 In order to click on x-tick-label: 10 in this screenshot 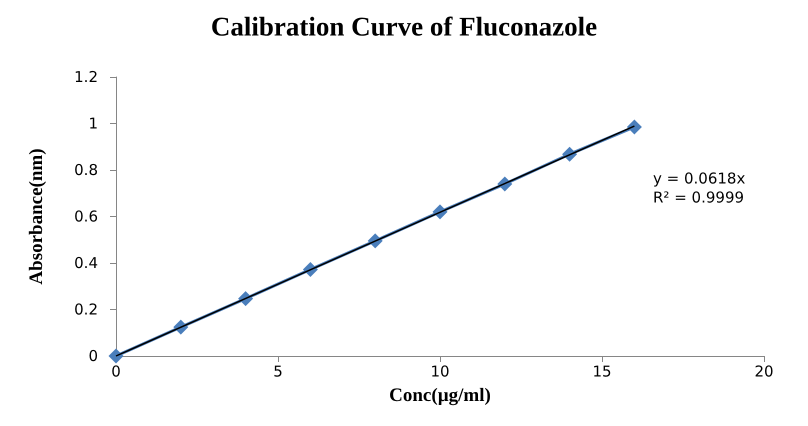, I will do `click(440, 371)`.